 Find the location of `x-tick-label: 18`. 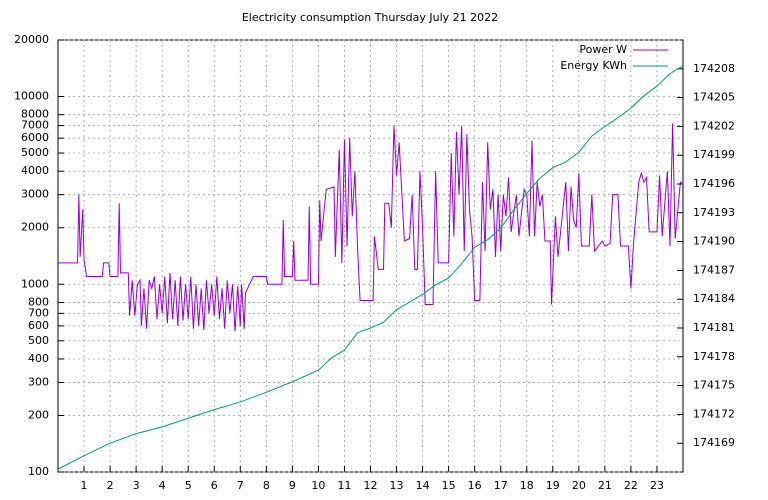

x-tick-label: 18 is located at coordinates (527, 485).